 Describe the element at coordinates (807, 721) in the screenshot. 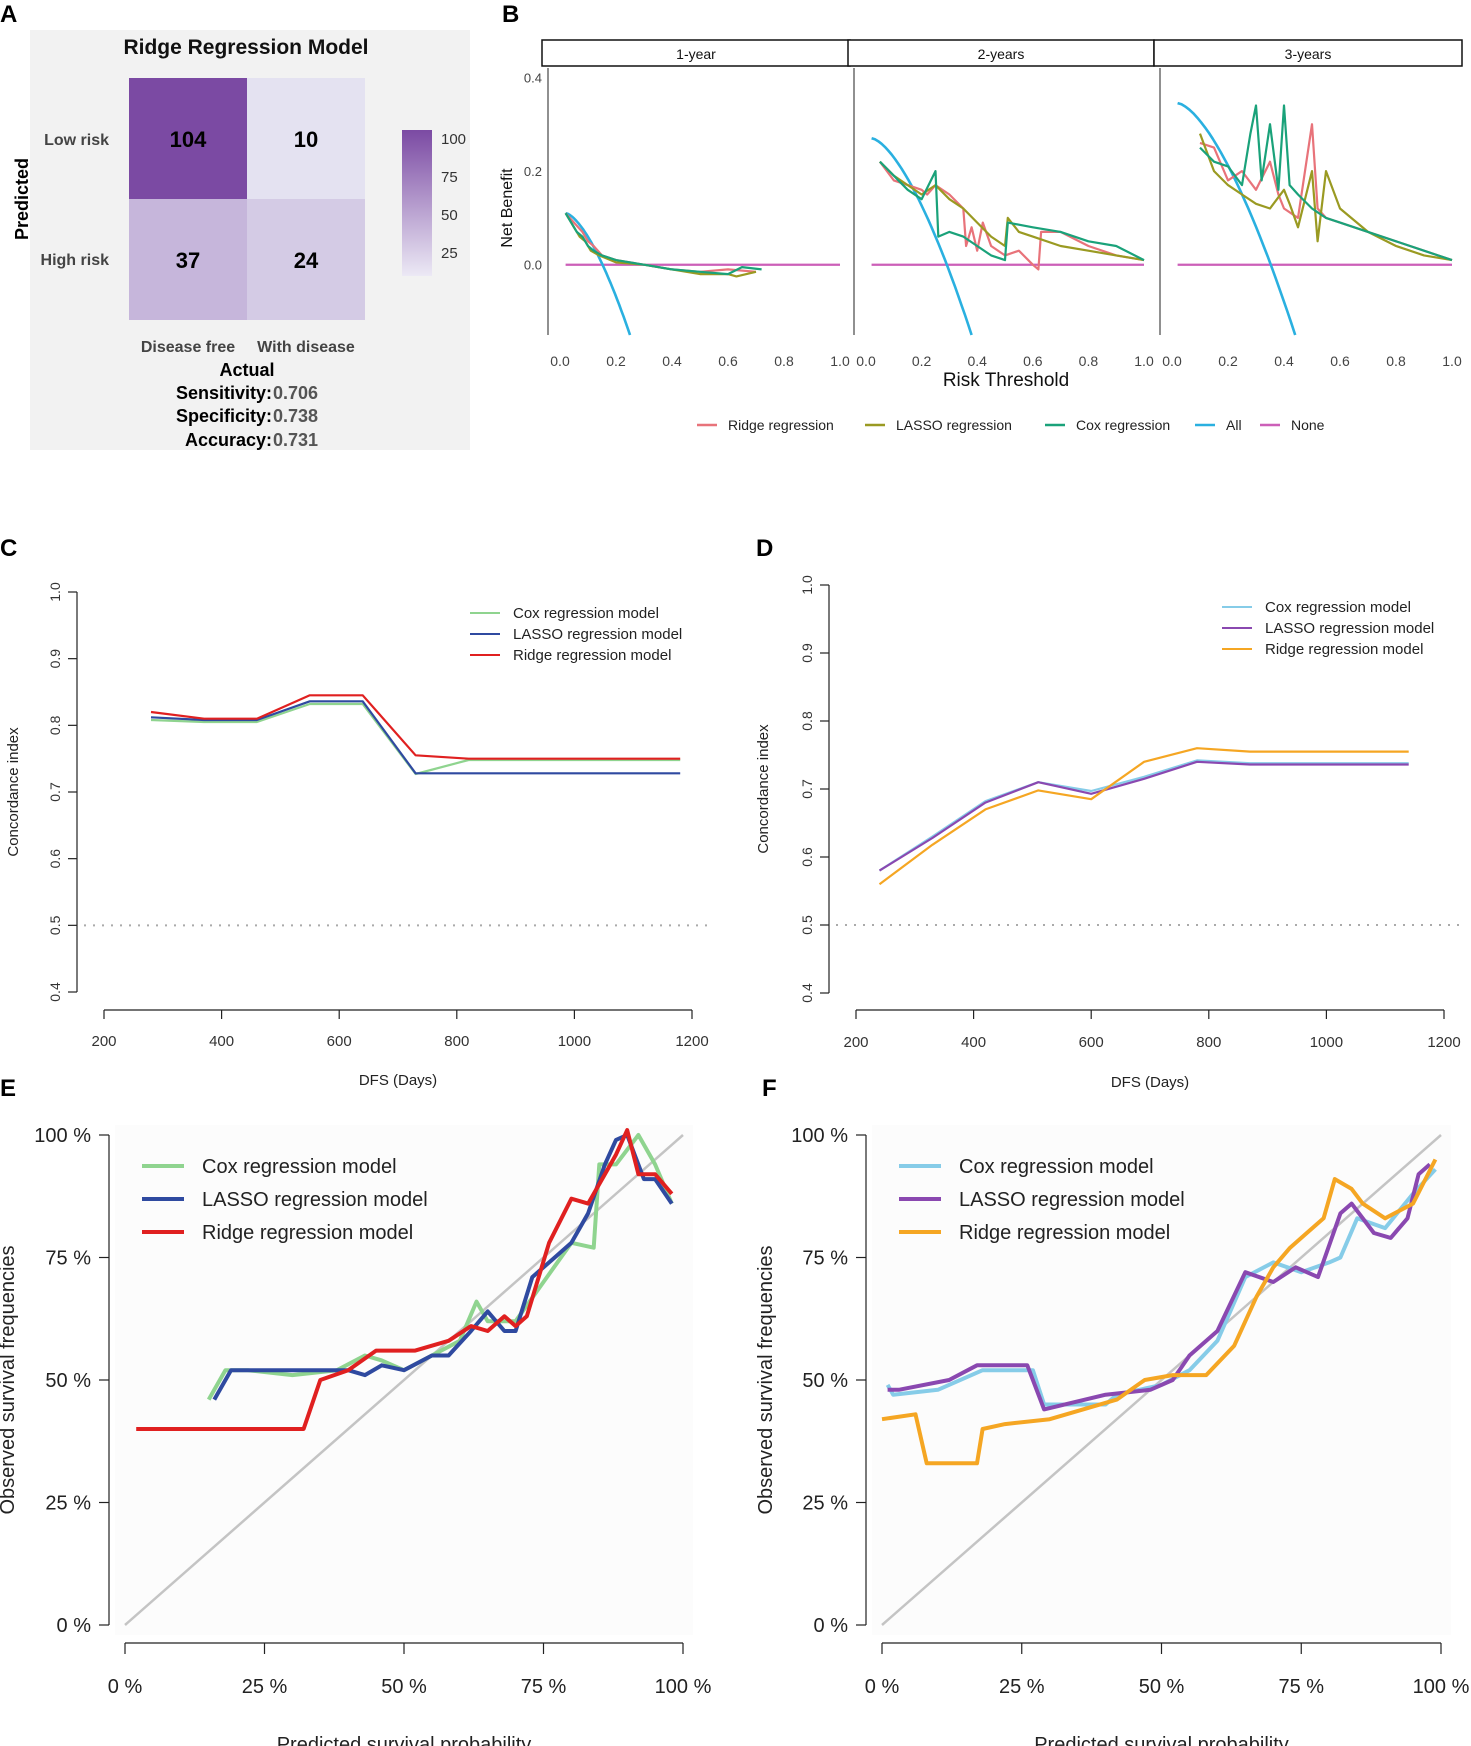

I see `y-tick-0-8: 0.8` at that location.